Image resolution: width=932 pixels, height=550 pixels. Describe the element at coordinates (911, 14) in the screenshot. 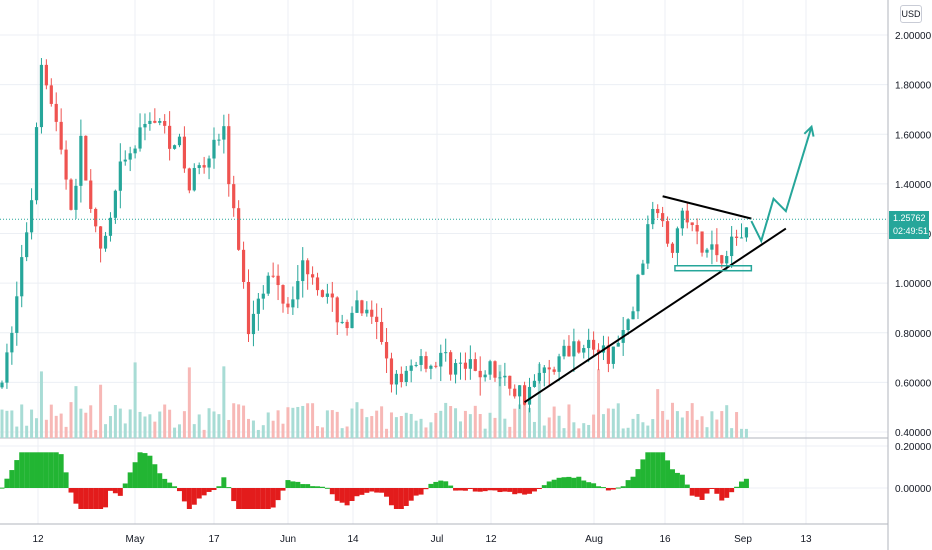

I see `currency-label: USD` at that location.